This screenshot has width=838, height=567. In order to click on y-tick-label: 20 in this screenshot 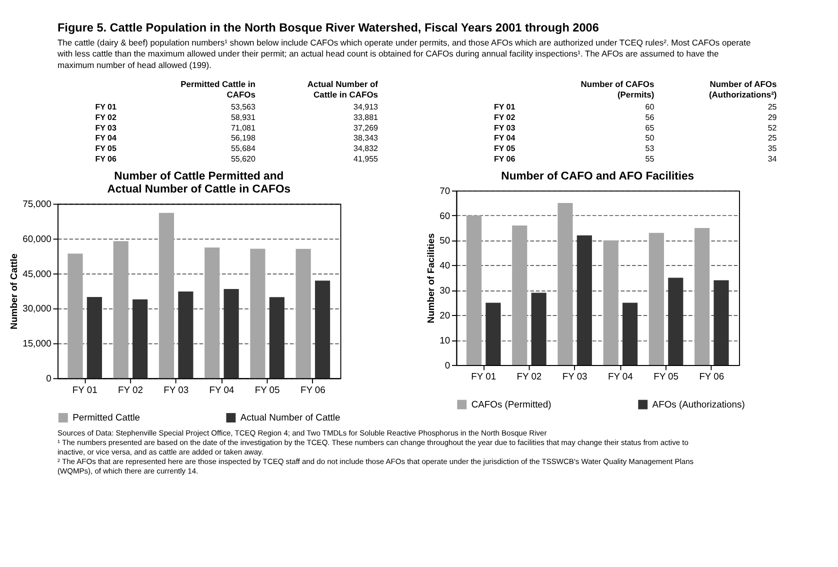, I will do `click(445, 314)`.